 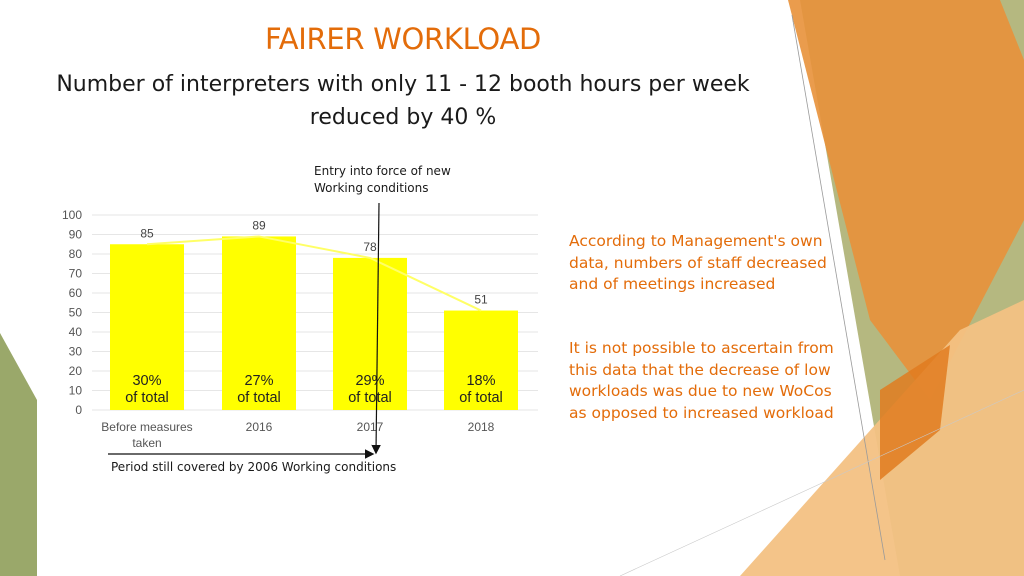 I want to click on x-tick-label: Before measures taken, so click(x=146, y=435).